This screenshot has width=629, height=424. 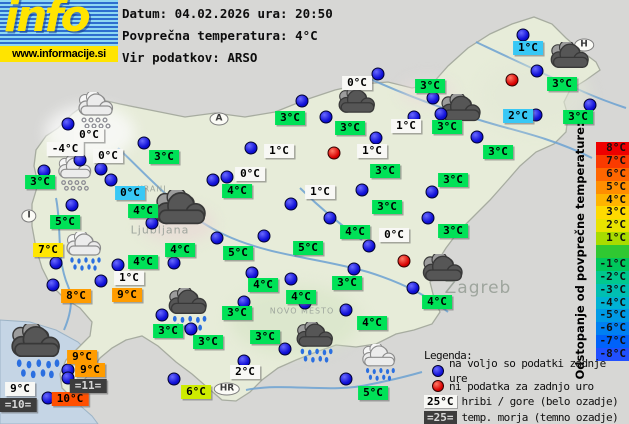 I want to click on site-logo: info www.informacije.si, so click(x=59, y=31).